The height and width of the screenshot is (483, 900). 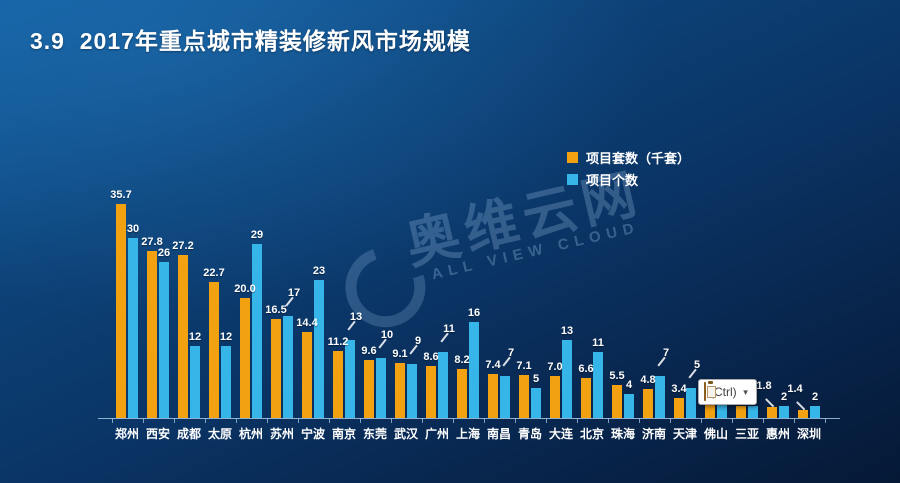 What do you see at coordinates (133, 229) in the screenshot?
I see `value-label-projects: 30` at bounding box center [133, 229].